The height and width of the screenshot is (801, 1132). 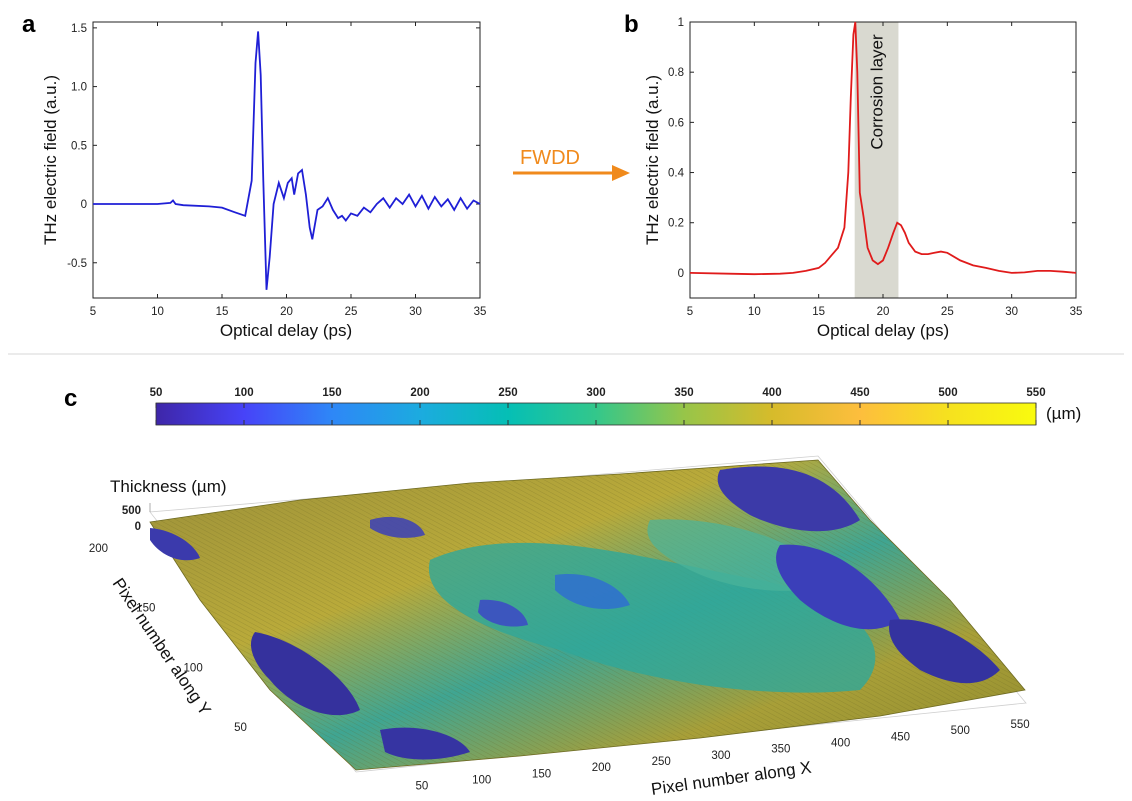 What do you see at coordinates (98, 549) in the screenshot?
I see `y-tick-label: 200` at bounding box center [98, 549].